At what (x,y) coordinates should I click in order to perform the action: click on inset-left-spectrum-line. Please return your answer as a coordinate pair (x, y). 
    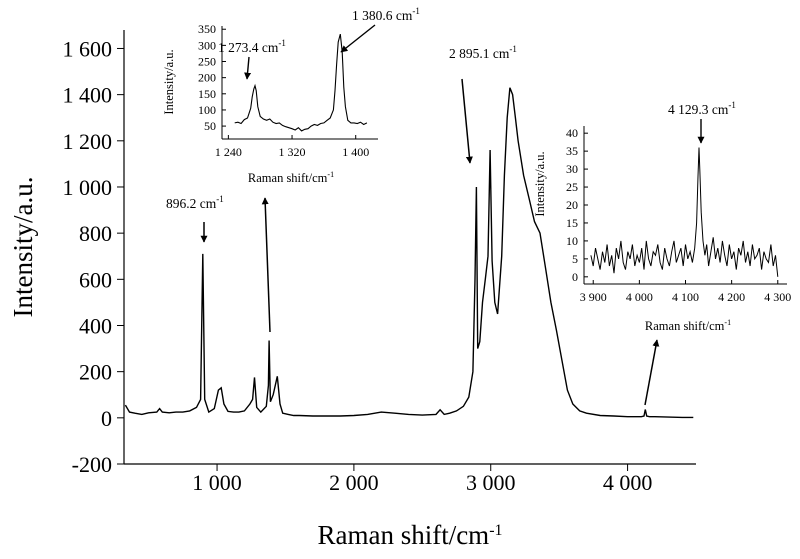
    Looking at the image, I should click on (301, 82).